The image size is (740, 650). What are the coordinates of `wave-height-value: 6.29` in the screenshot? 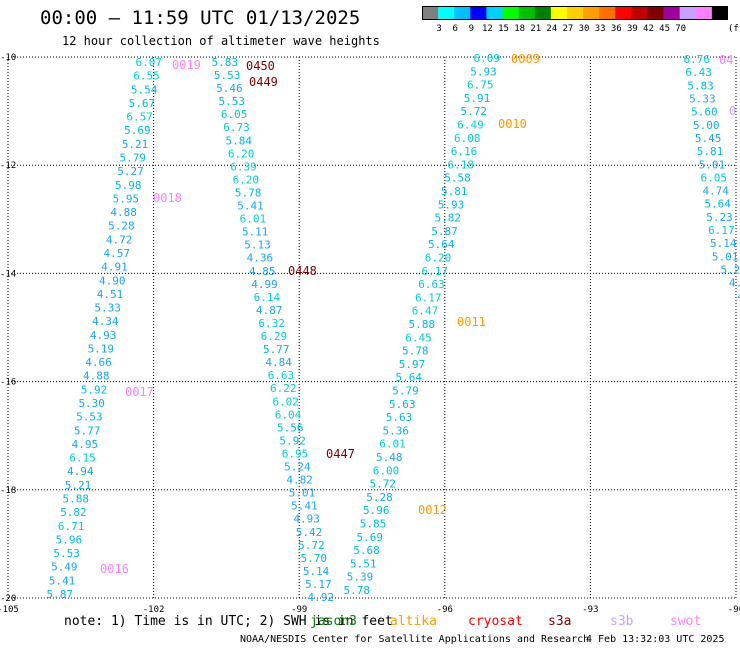 It's located at (274, 336).